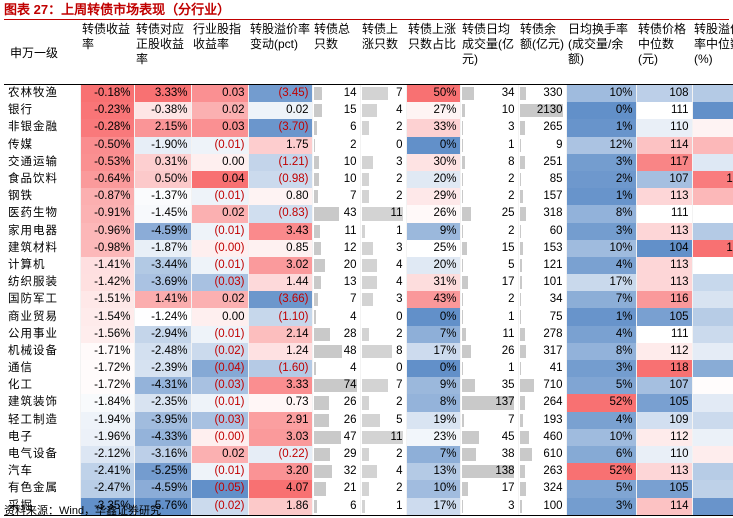 Image resolution: width=733 pixels, height=518 pixels. I want to click on value-cell: -2.12%, so click(107, 454).